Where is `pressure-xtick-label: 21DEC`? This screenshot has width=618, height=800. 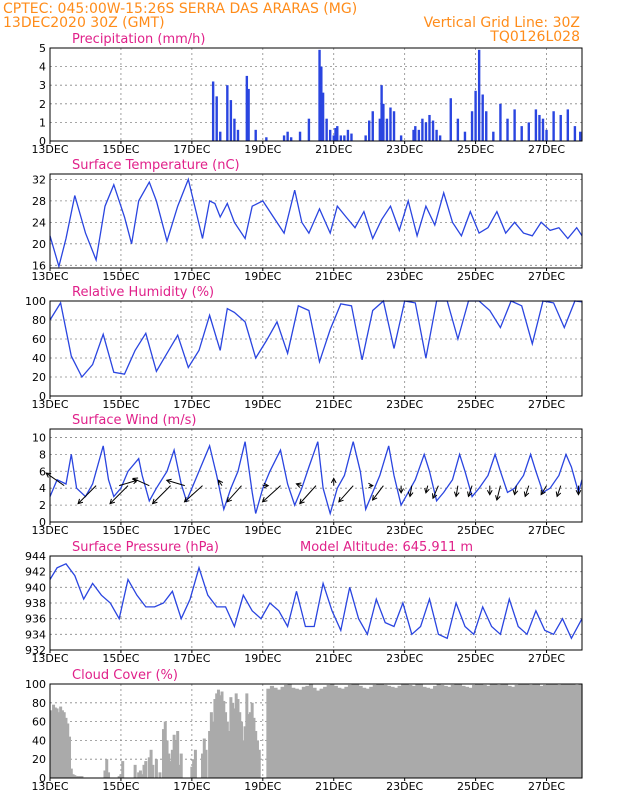
pressure-xtick-label: 21DEC is located at coordinates (333, 658).